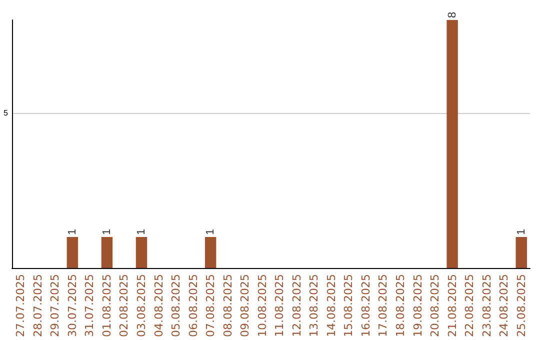 This screenshot has height=340, width=540. What do you see at coordinates (89, 306) in the screenshot?
I see `x-tick-label: 31.07.2025` at bounding box center [89, 306].